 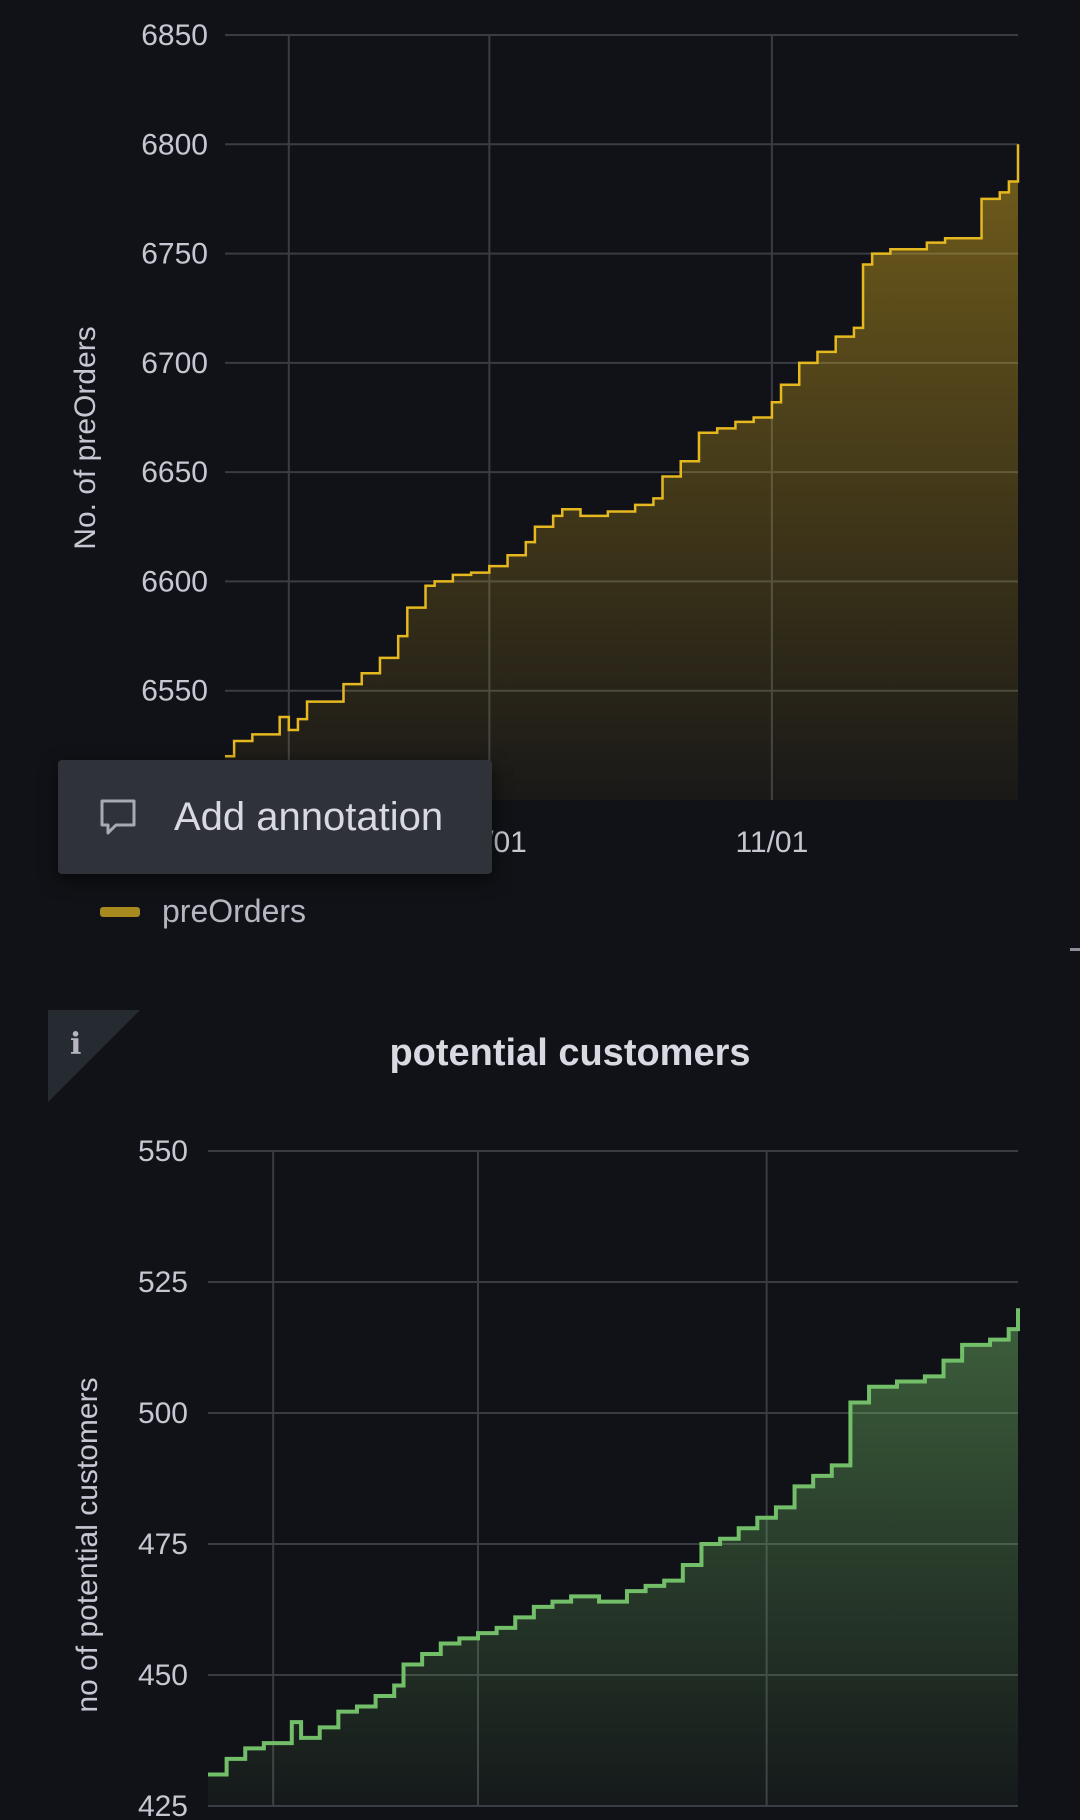 I want to click on y-tick-label: 6850, so click(x=174, y=35).